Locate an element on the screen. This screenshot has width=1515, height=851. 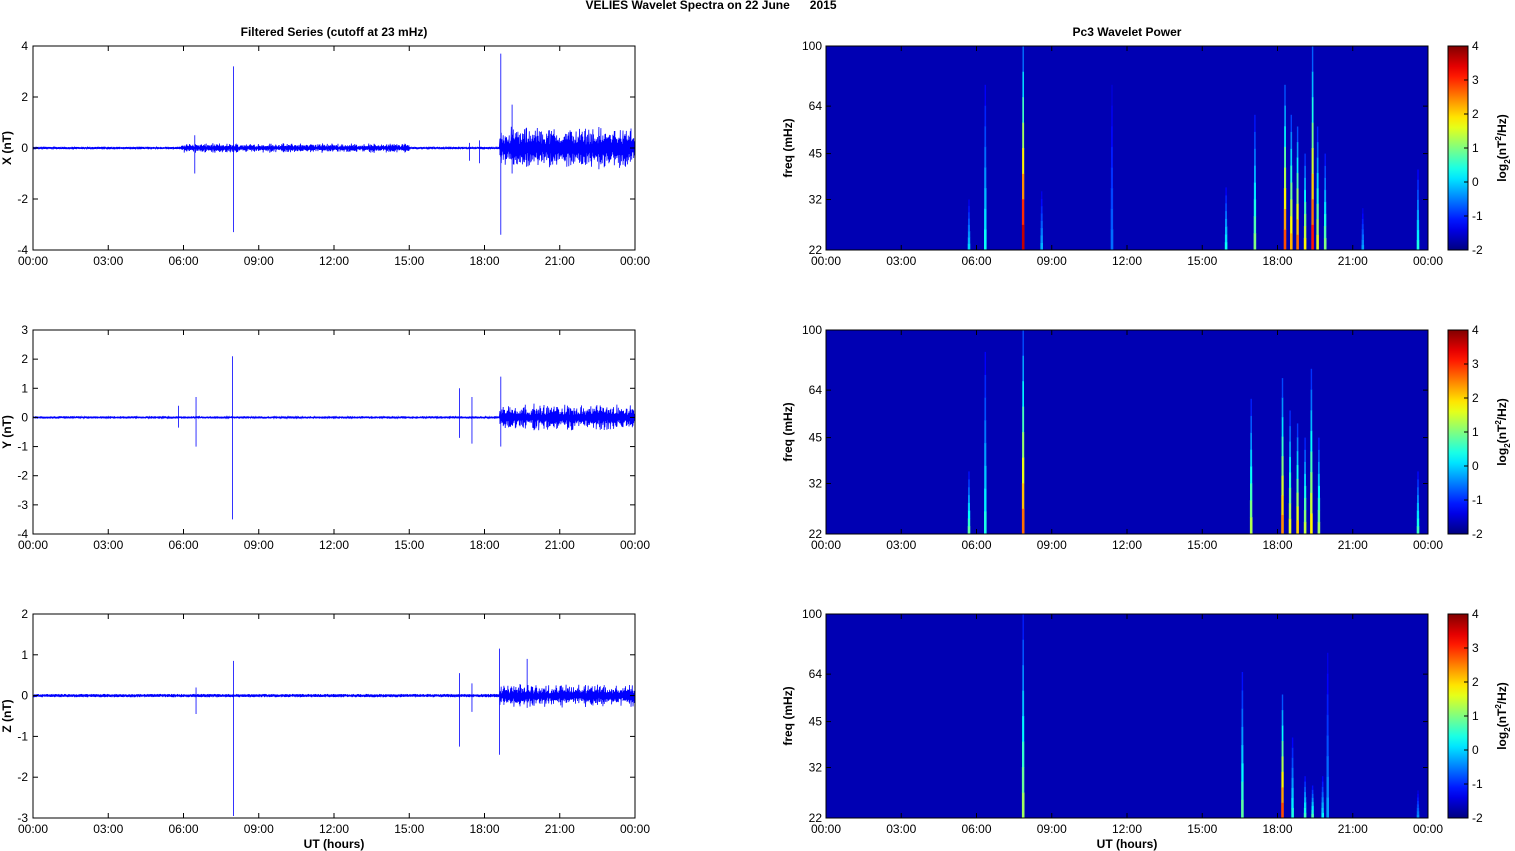
wavelet-Z-xtick-label: 00:00 is located at coordinates (826, 829).